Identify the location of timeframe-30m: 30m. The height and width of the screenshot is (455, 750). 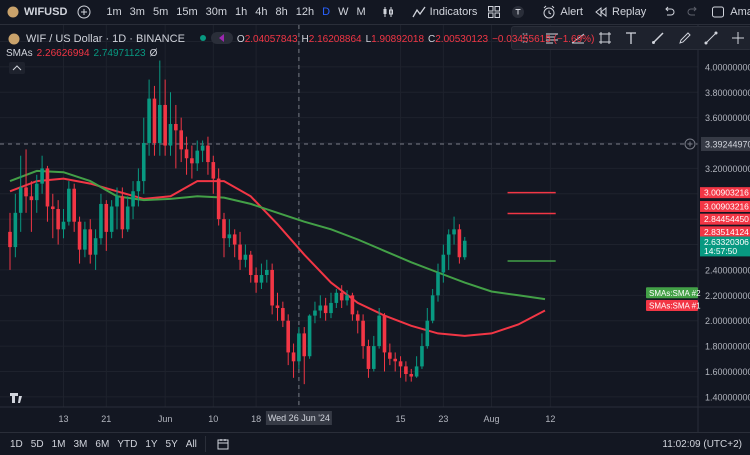
(216, 12).